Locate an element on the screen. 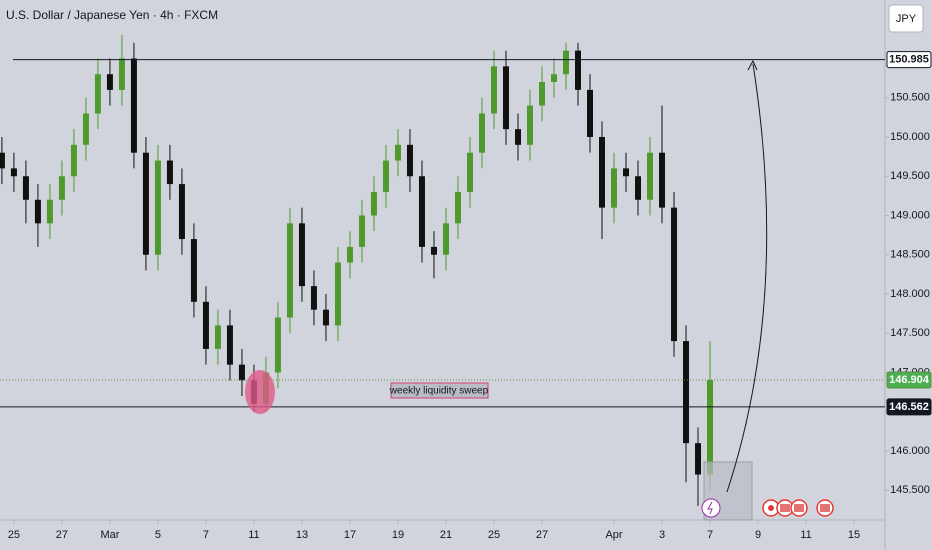 Image resolution: width=932 pixels, height=550 pixels. y-tick-label: 150.000 is located at coordinates (910, 137).